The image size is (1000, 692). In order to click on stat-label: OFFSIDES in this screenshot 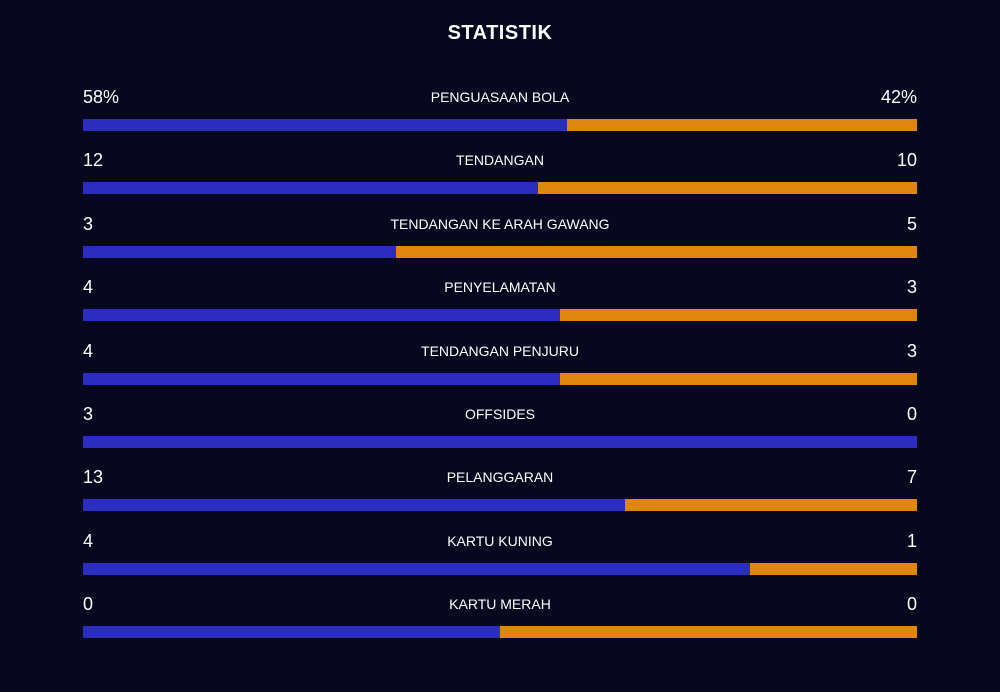, I will do `click(499, 414)`.